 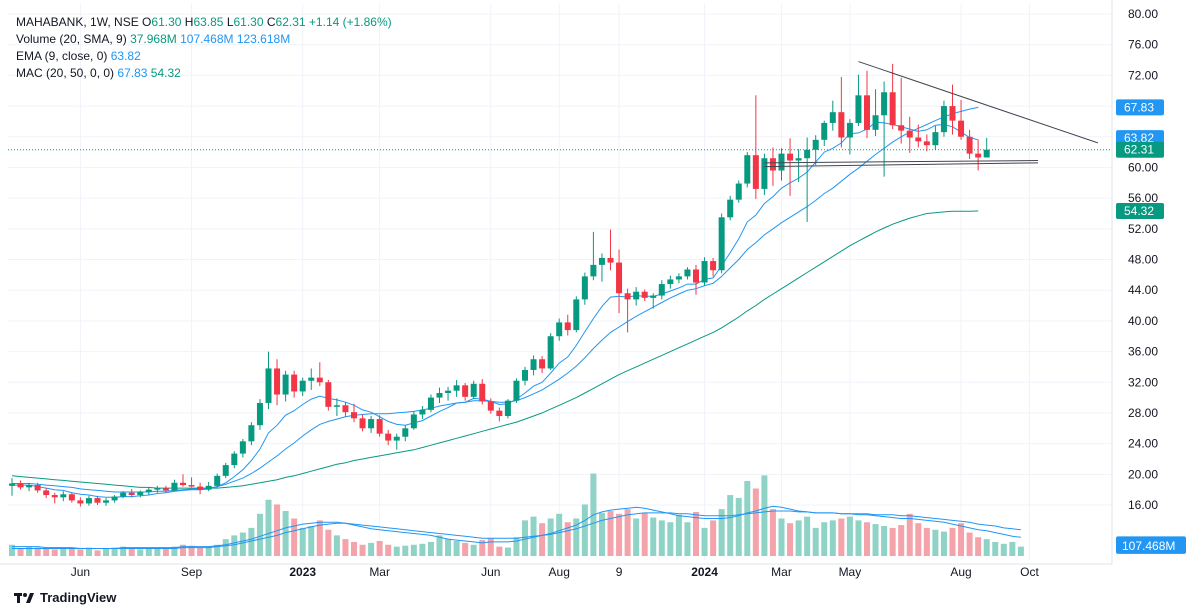 What do you see at coordinates (490, 572) in the screenshot?
I see `time-tick-label: Jun` at bounding box center [490, 572].